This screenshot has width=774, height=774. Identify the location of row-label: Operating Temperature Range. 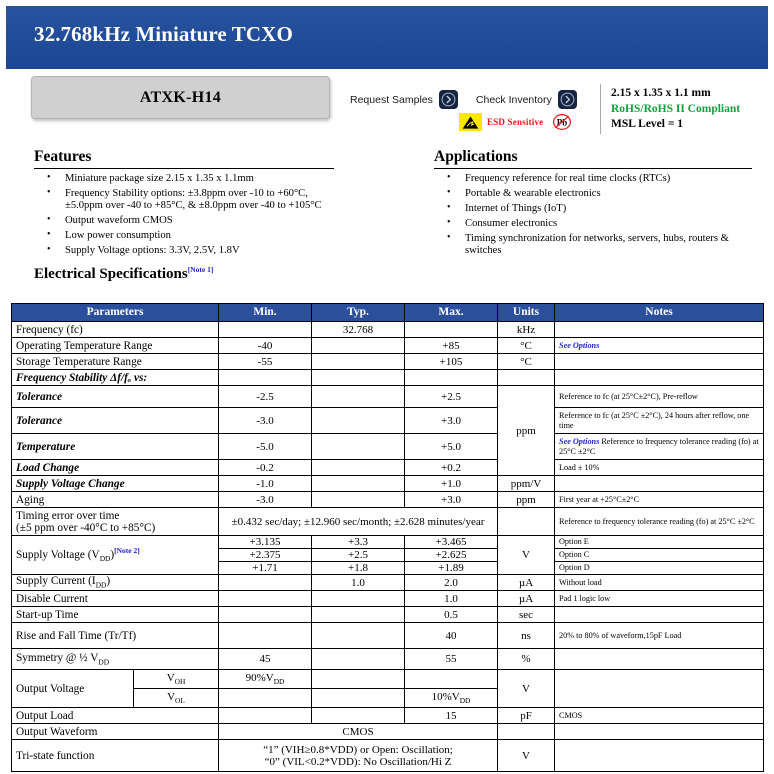
(115, 345).